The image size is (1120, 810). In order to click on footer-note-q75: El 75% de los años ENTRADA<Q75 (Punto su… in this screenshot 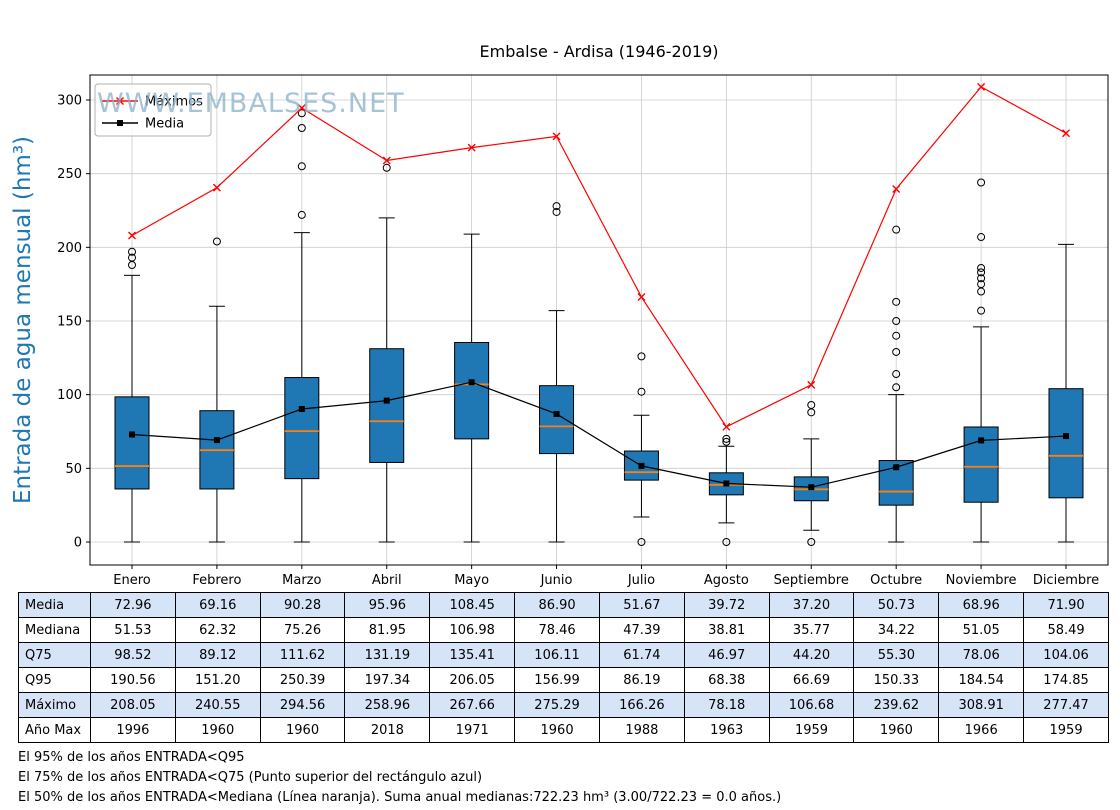, I will do `click(250, 777)`.